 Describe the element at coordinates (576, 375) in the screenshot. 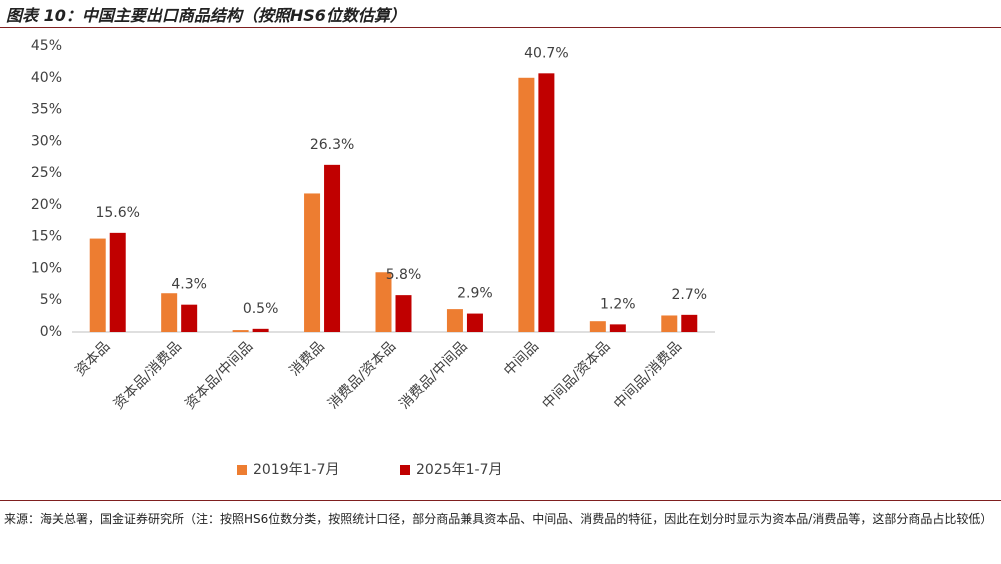

I see `x-tick-label: 中间品/资本品` at that location.